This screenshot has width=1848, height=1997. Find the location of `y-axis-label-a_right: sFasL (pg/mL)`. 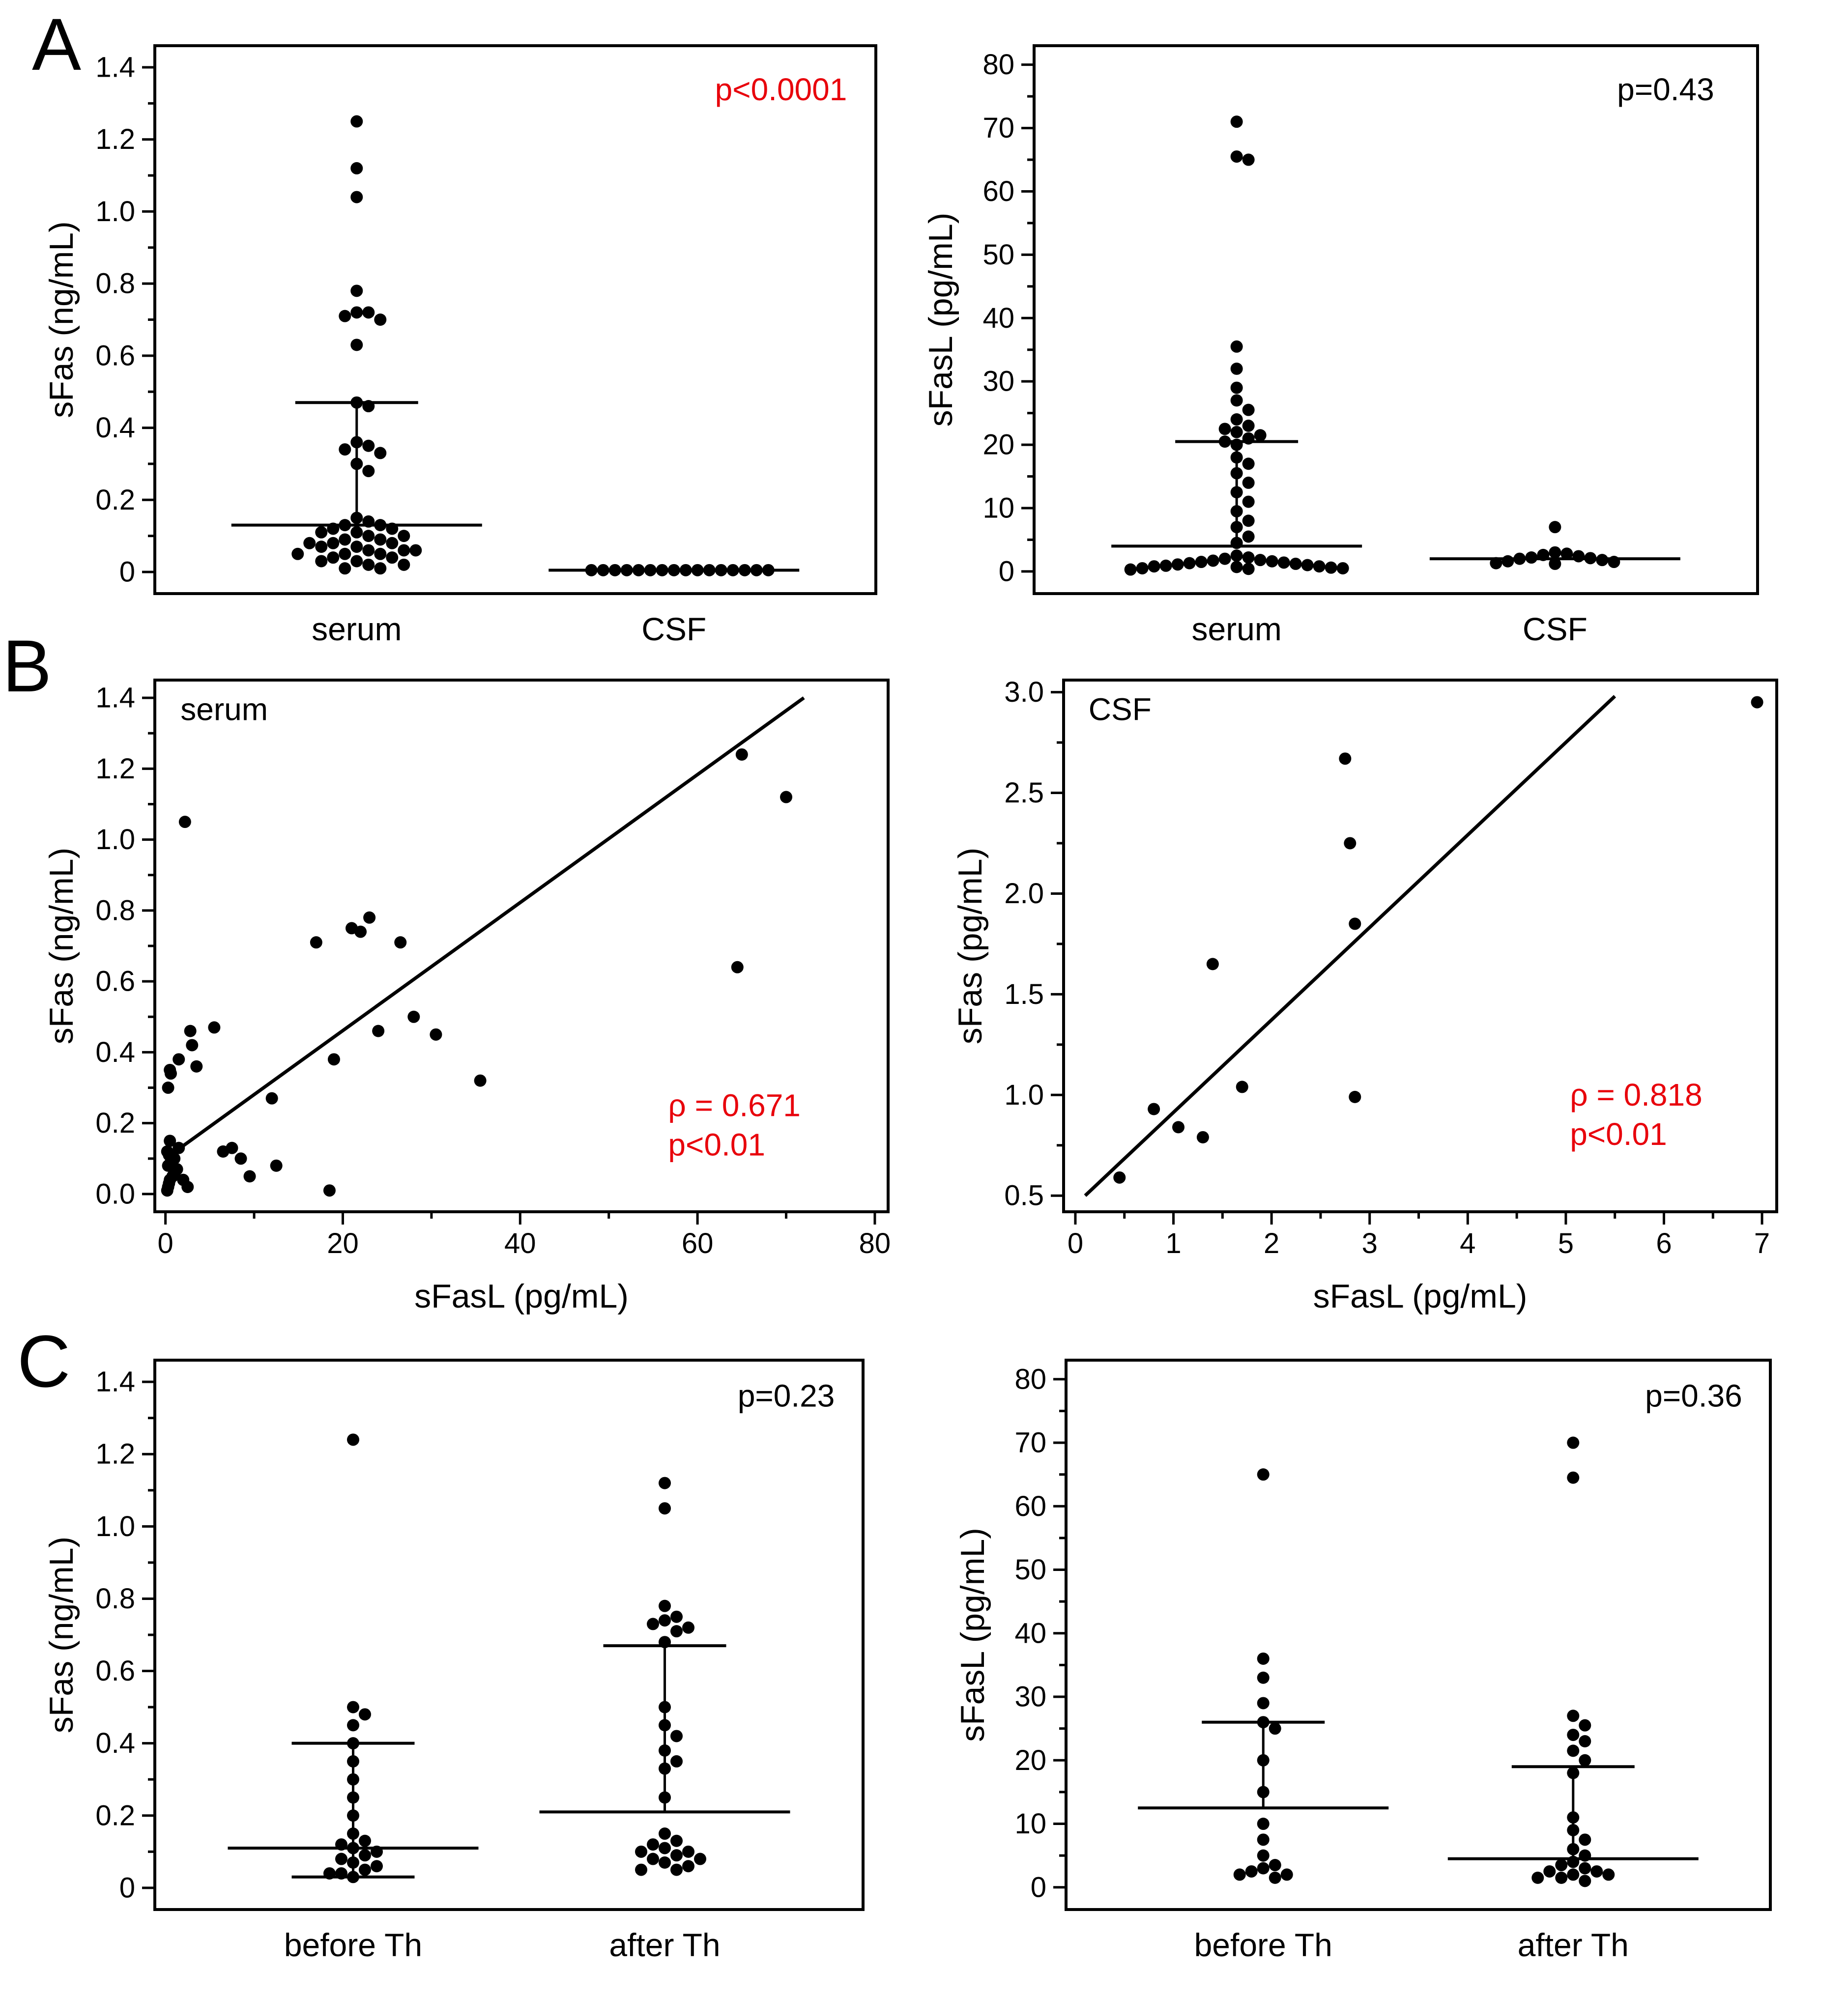

y-axis-label-a_right: sFasL (pg/mL) is located at coordinates (940, 320).